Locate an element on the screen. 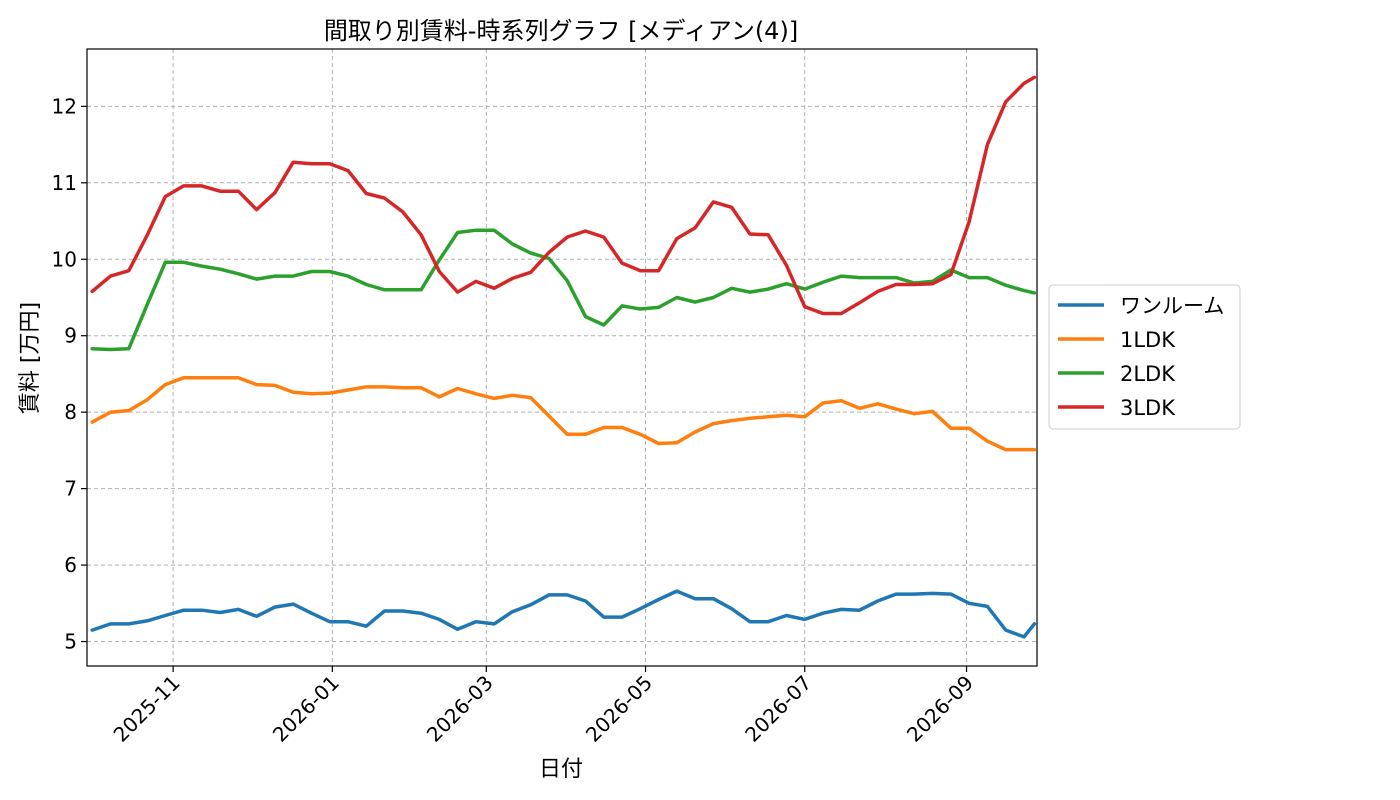  y-tick-label: 5 is located at coordinates (70, 642).